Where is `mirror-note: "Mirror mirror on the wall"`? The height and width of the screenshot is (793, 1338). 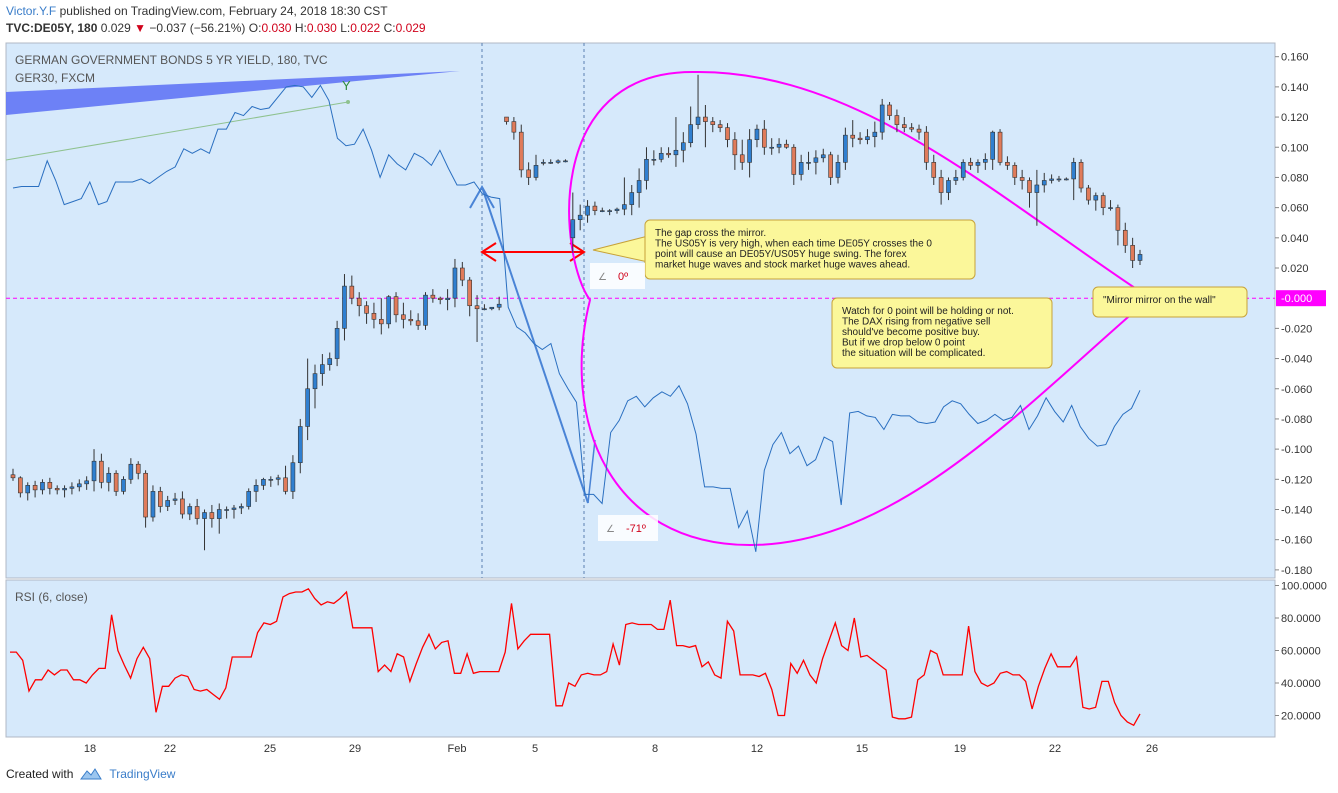
mirror-note: "Mirror mirror on the wall" is located at coordinates (1170, 302).